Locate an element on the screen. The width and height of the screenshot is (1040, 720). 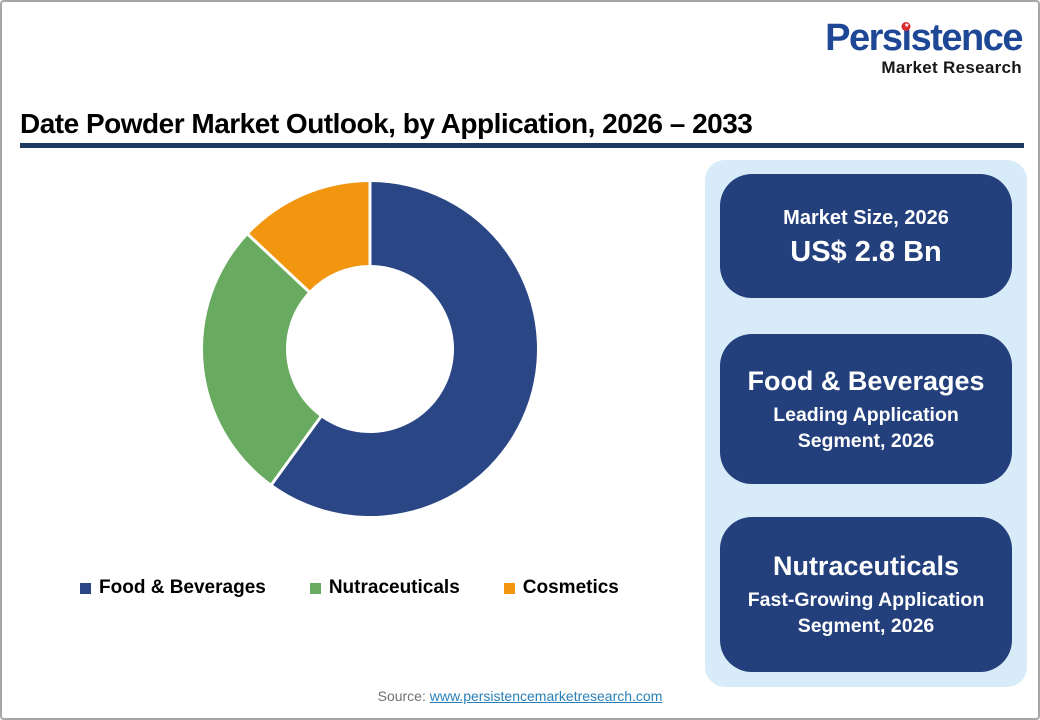
legend-label-cosmetics: Cosmetics is located at coordinates (570, 587).